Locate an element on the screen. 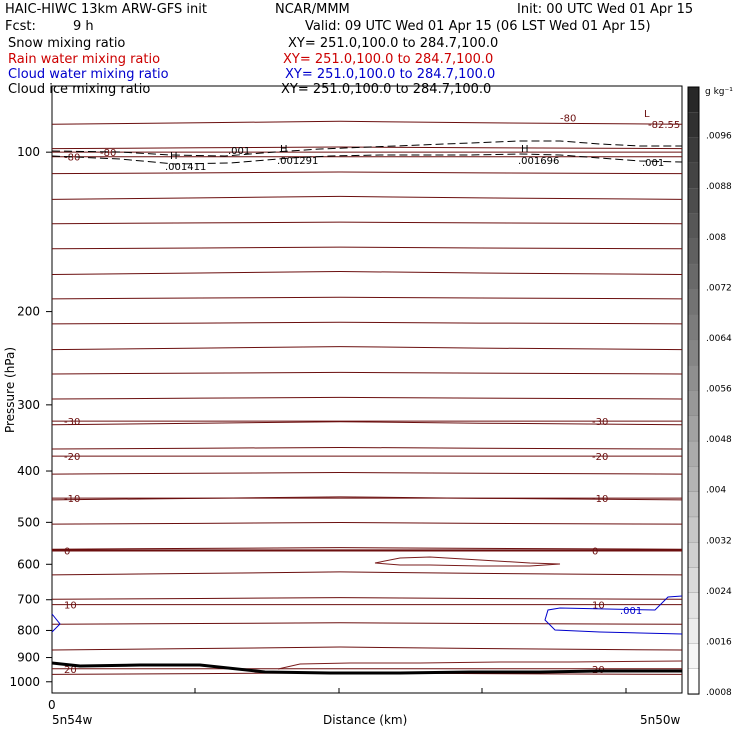 Image resolution: width=740 pixels, height=740 pixels. colorbar-tick-label: .004 is located at coordinates (716, 491).